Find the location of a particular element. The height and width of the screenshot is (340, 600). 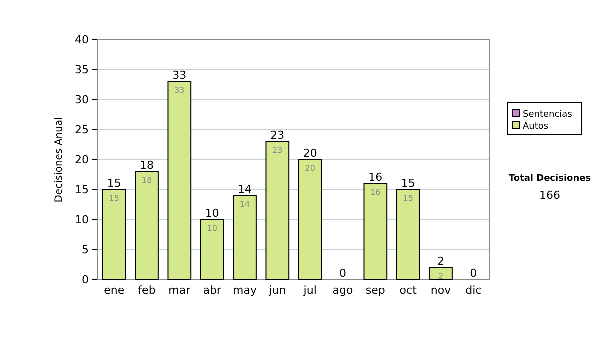

y-tick-label: 40 is located at coordinates (82, 40).